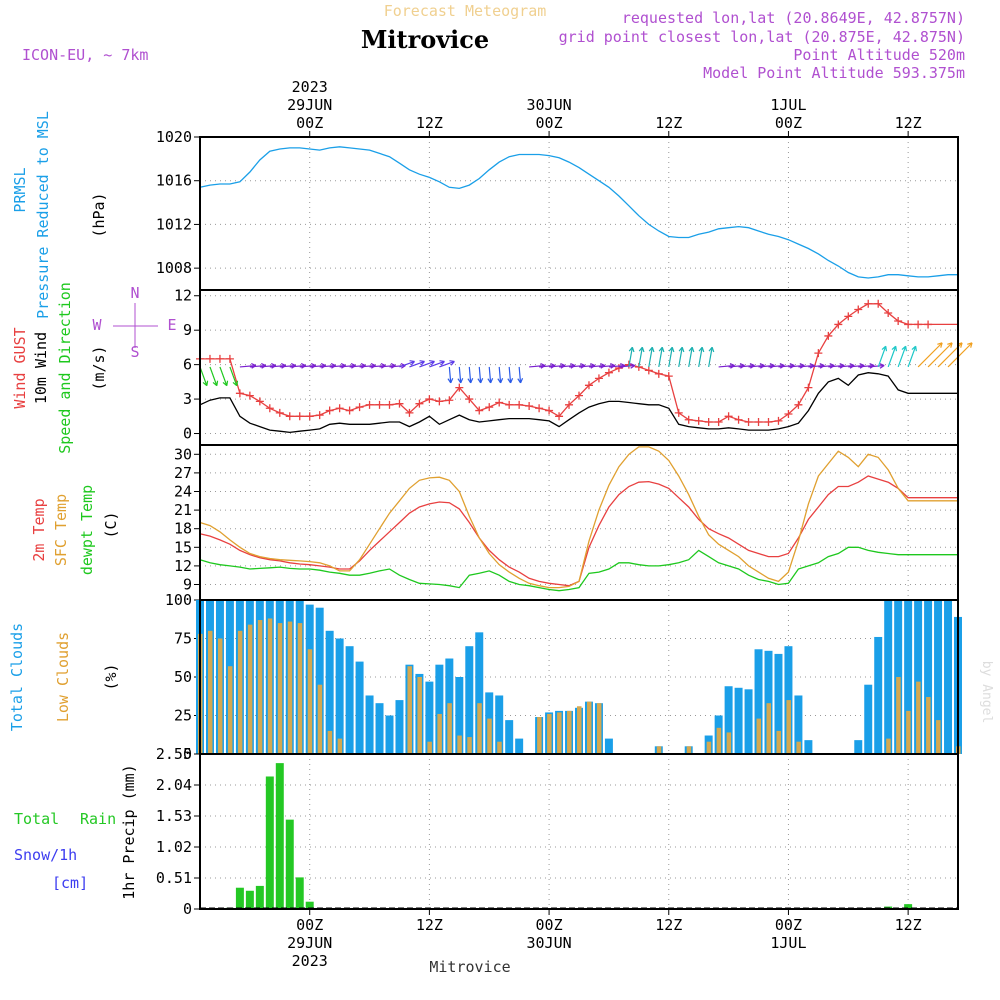 This screenshot has height=1000, width=1000. I want to click on top-date-label: 30JUN, so click(549, 105).